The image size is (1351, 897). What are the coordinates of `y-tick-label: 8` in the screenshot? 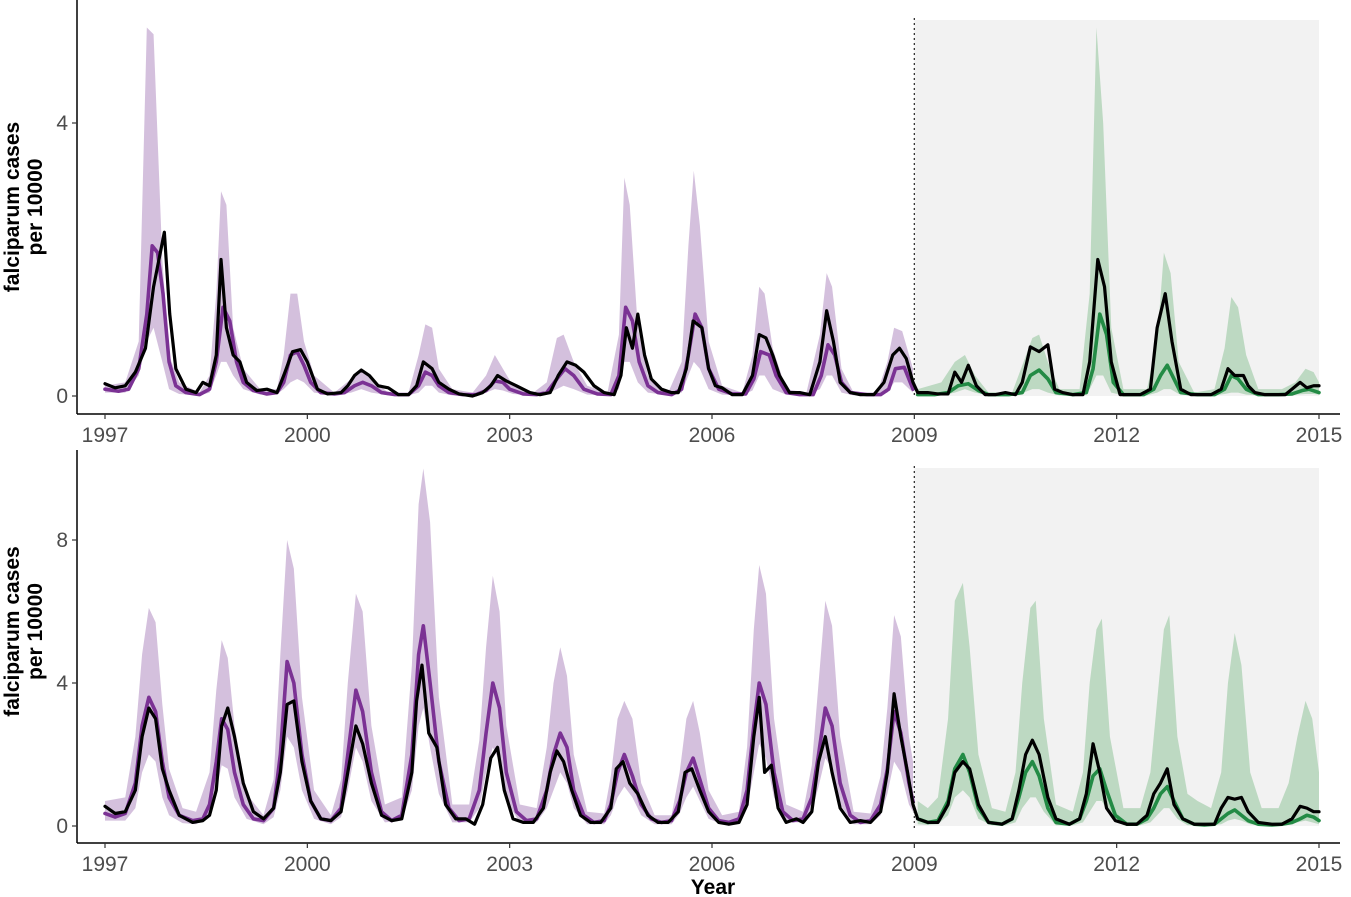 It's located at (62, 540).